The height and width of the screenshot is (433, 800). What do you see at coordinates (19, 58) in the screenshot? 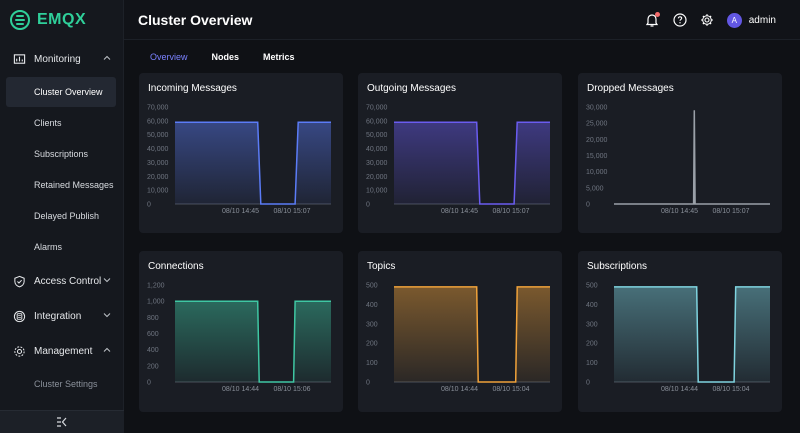
I see `monitor-icon` at bounding box center [19, 58].